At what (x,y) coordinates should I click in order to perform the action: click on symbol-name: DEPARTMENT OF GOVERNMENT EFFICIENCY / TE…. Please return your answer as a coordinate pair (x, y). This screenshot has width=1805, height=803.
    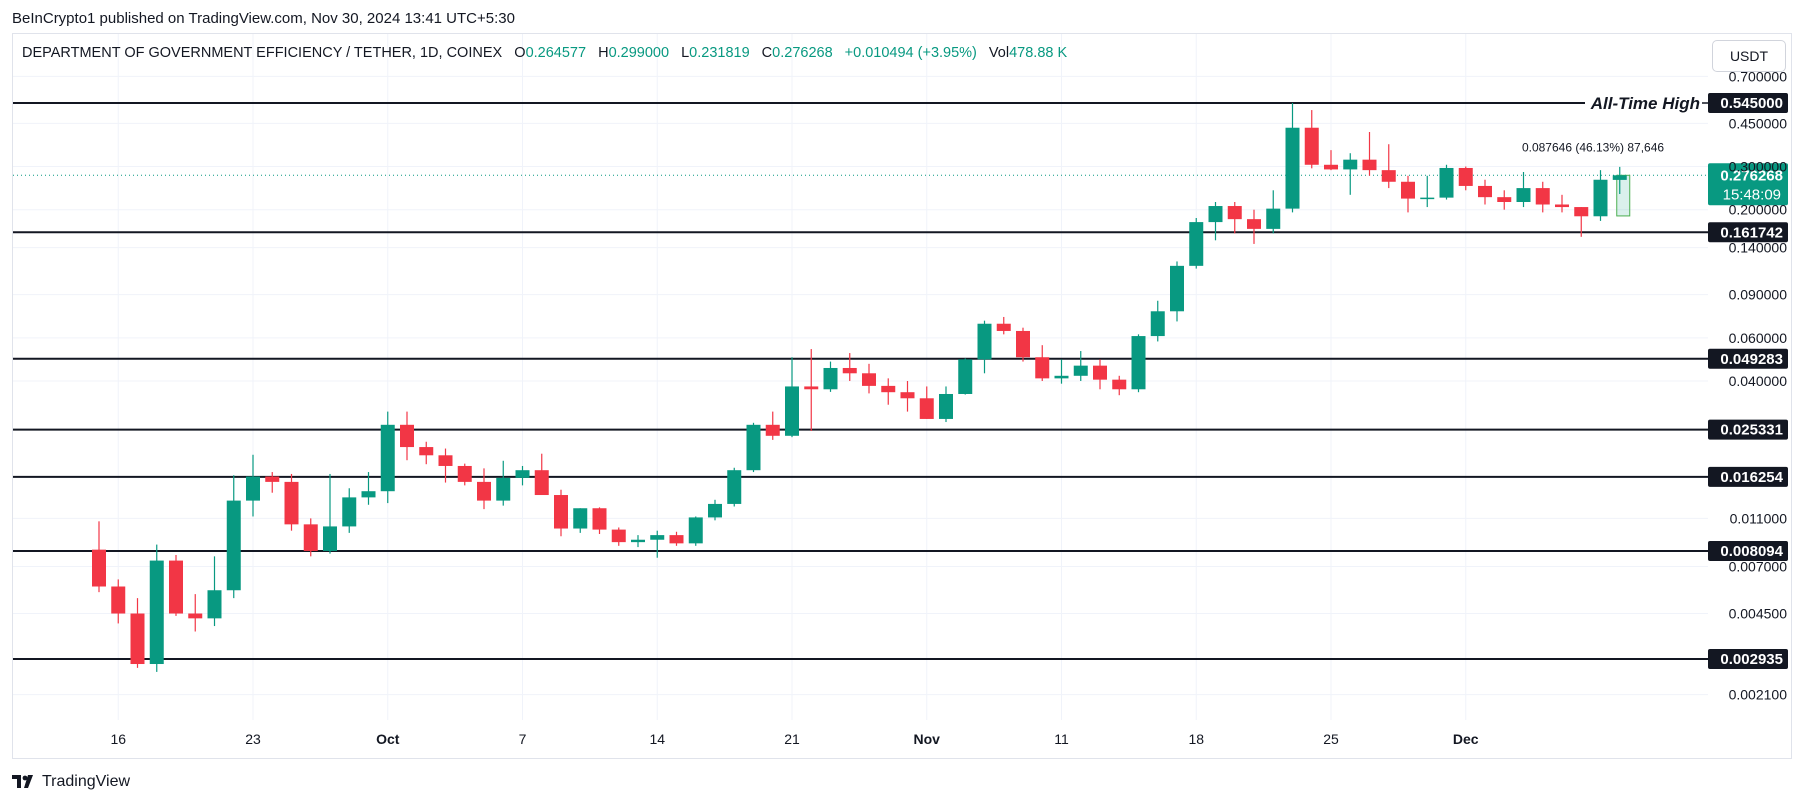
    Looking at the image, I should click on (262, 53).